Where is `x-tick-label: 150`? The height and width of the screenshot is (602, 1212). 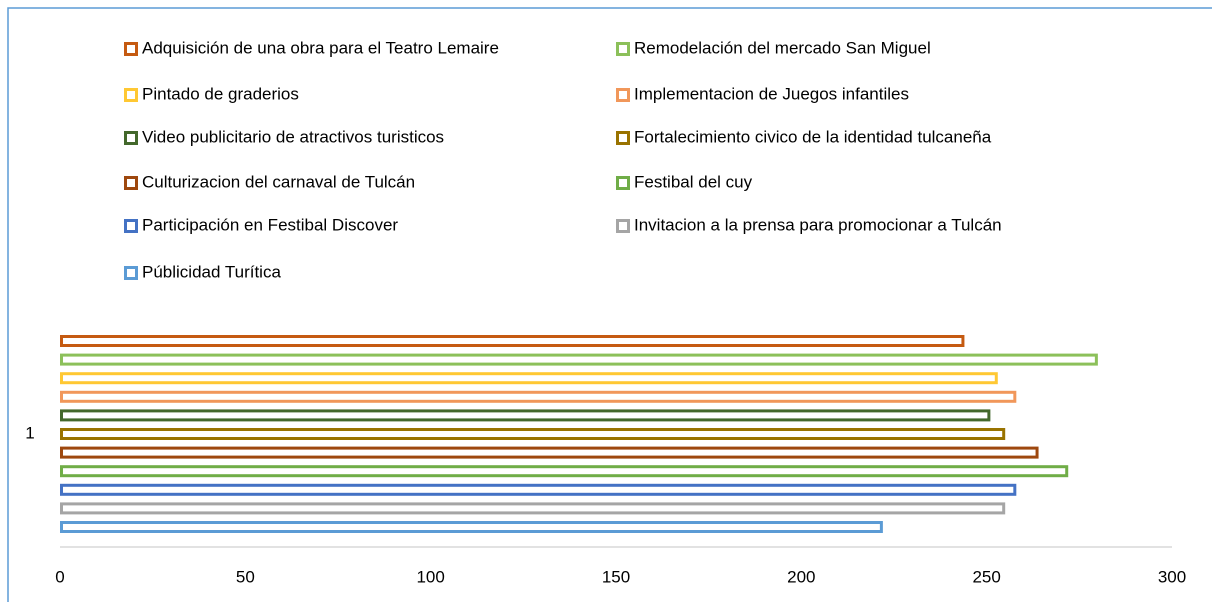
x-tick-label: 150 is located at coordinates (616, 576).